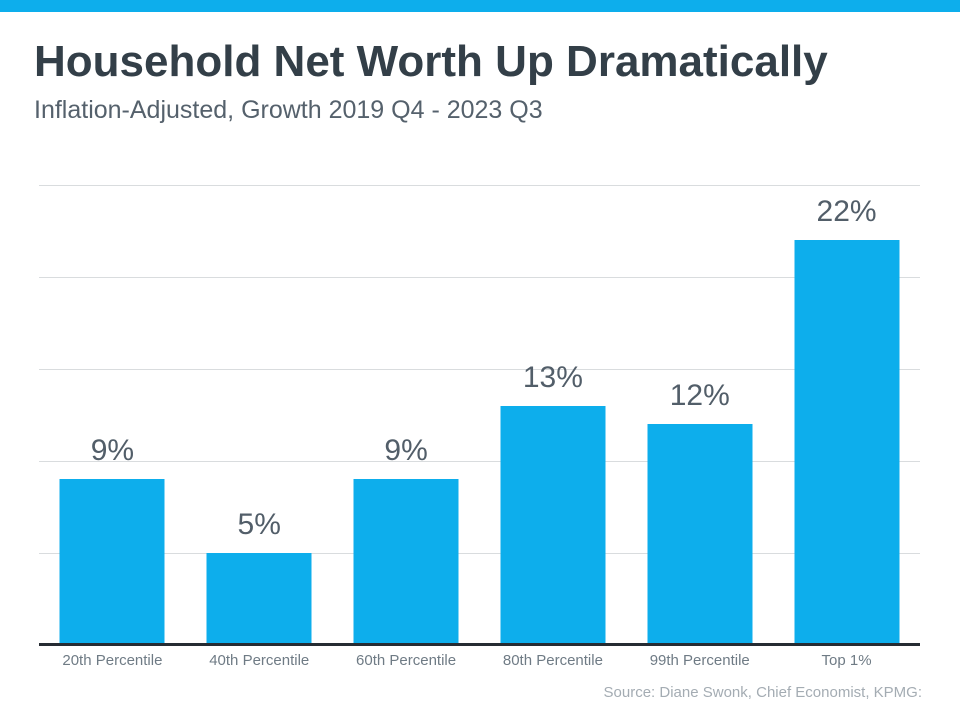  I want to click on x-axis-label: 40th Percentile, so click(259, 660).